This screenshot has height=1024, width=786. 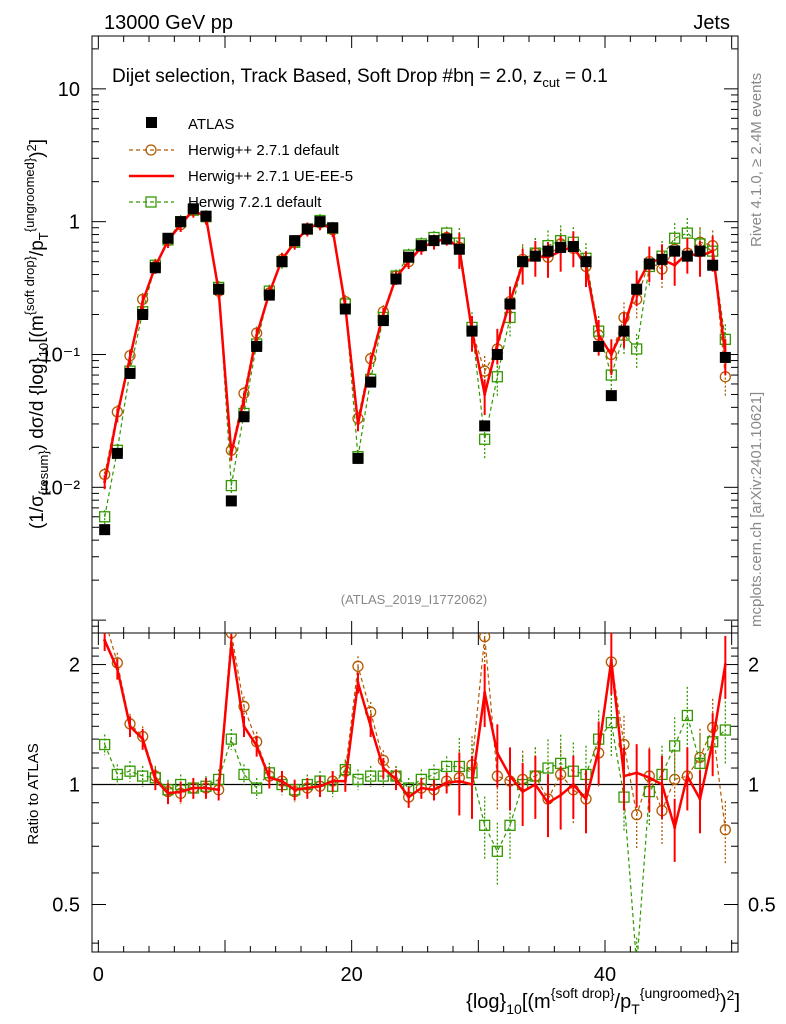 I want to click on header-left: 13000 GeV pp, so click(x=168, y=23).